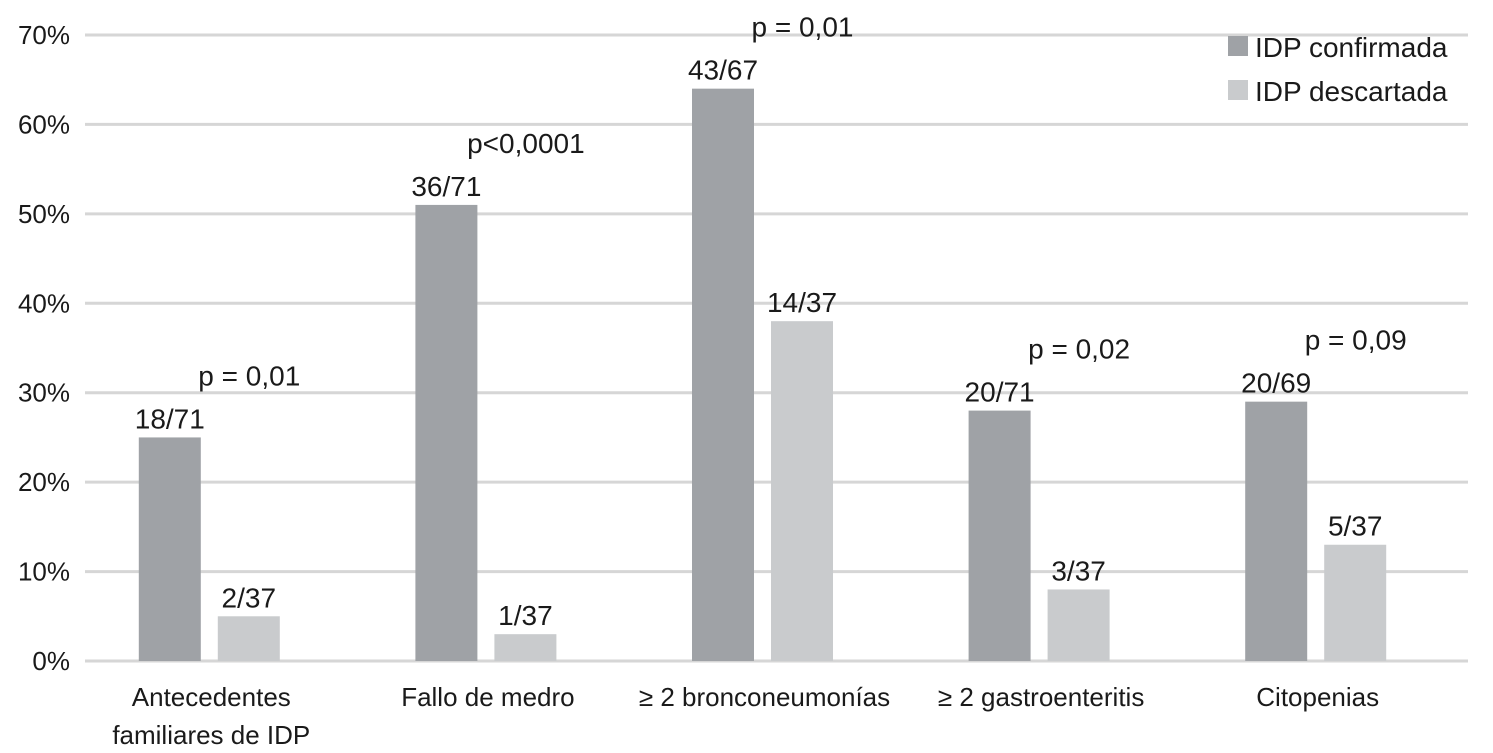 The width and height of the screenshot is (1493, 753). I want to click on y-tick-label: 70%, so click(44, 35).